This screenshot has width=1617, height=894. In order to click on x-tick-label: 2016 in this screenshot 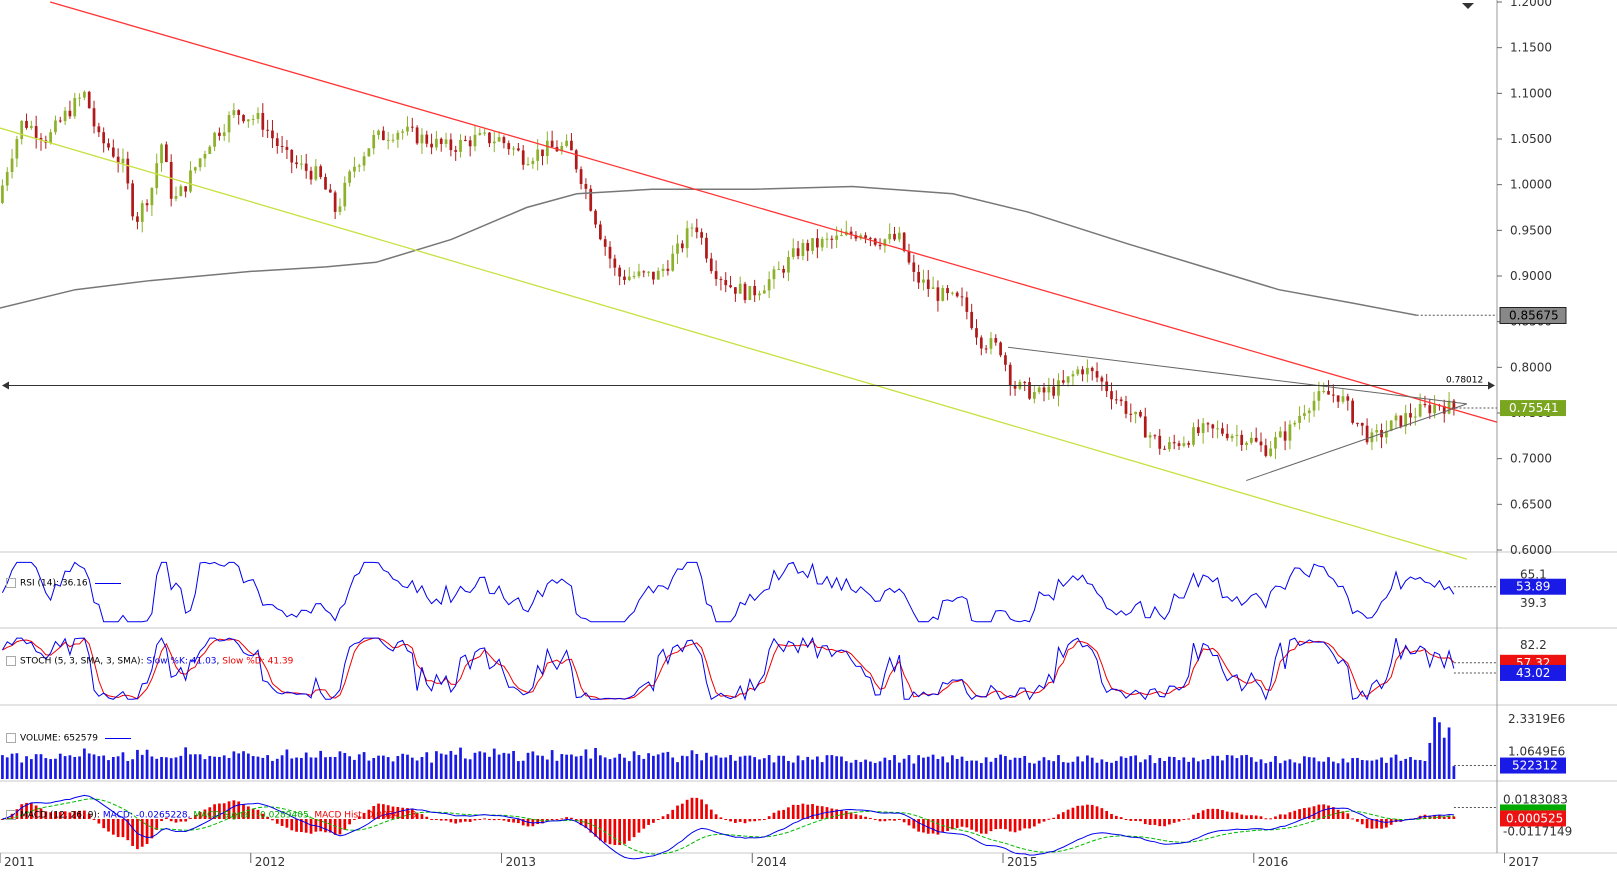, I will do `click(1273, 862)`.